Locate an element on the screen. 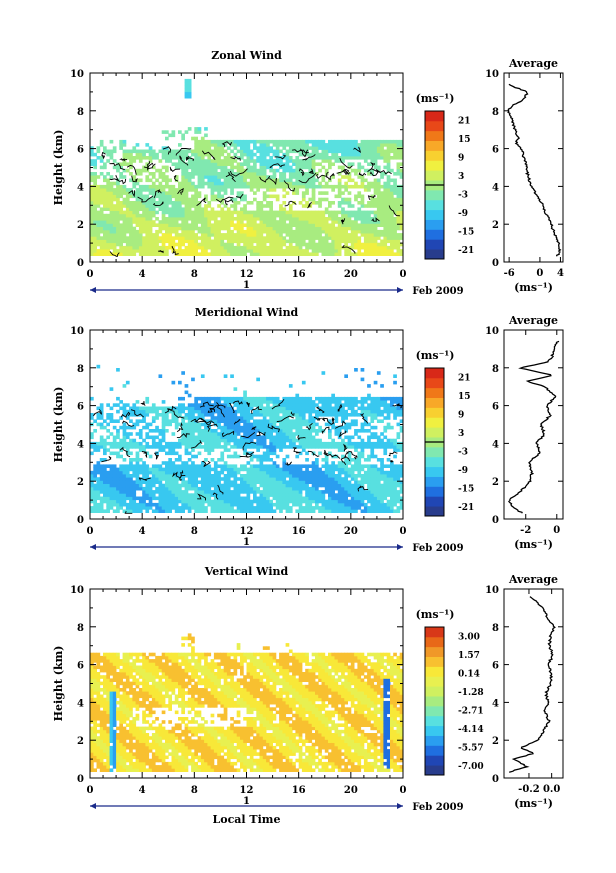  colorbar-tick-label: -21 is located at coordinates (466, 251).